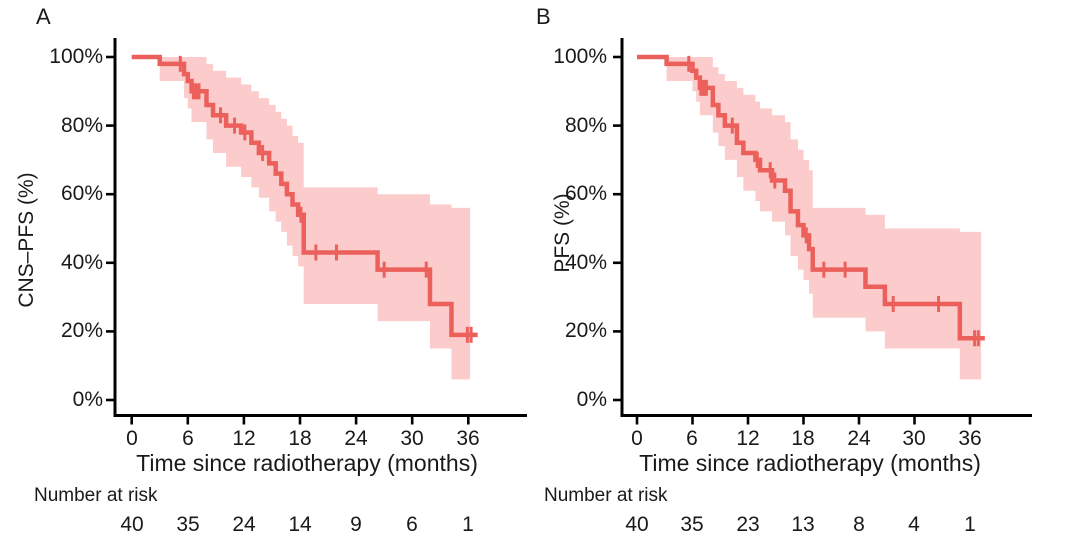 This screenshot has height=551, width=1080. I want to click on panel-a-risk-table-label: Number at risk, so click(96, 495).